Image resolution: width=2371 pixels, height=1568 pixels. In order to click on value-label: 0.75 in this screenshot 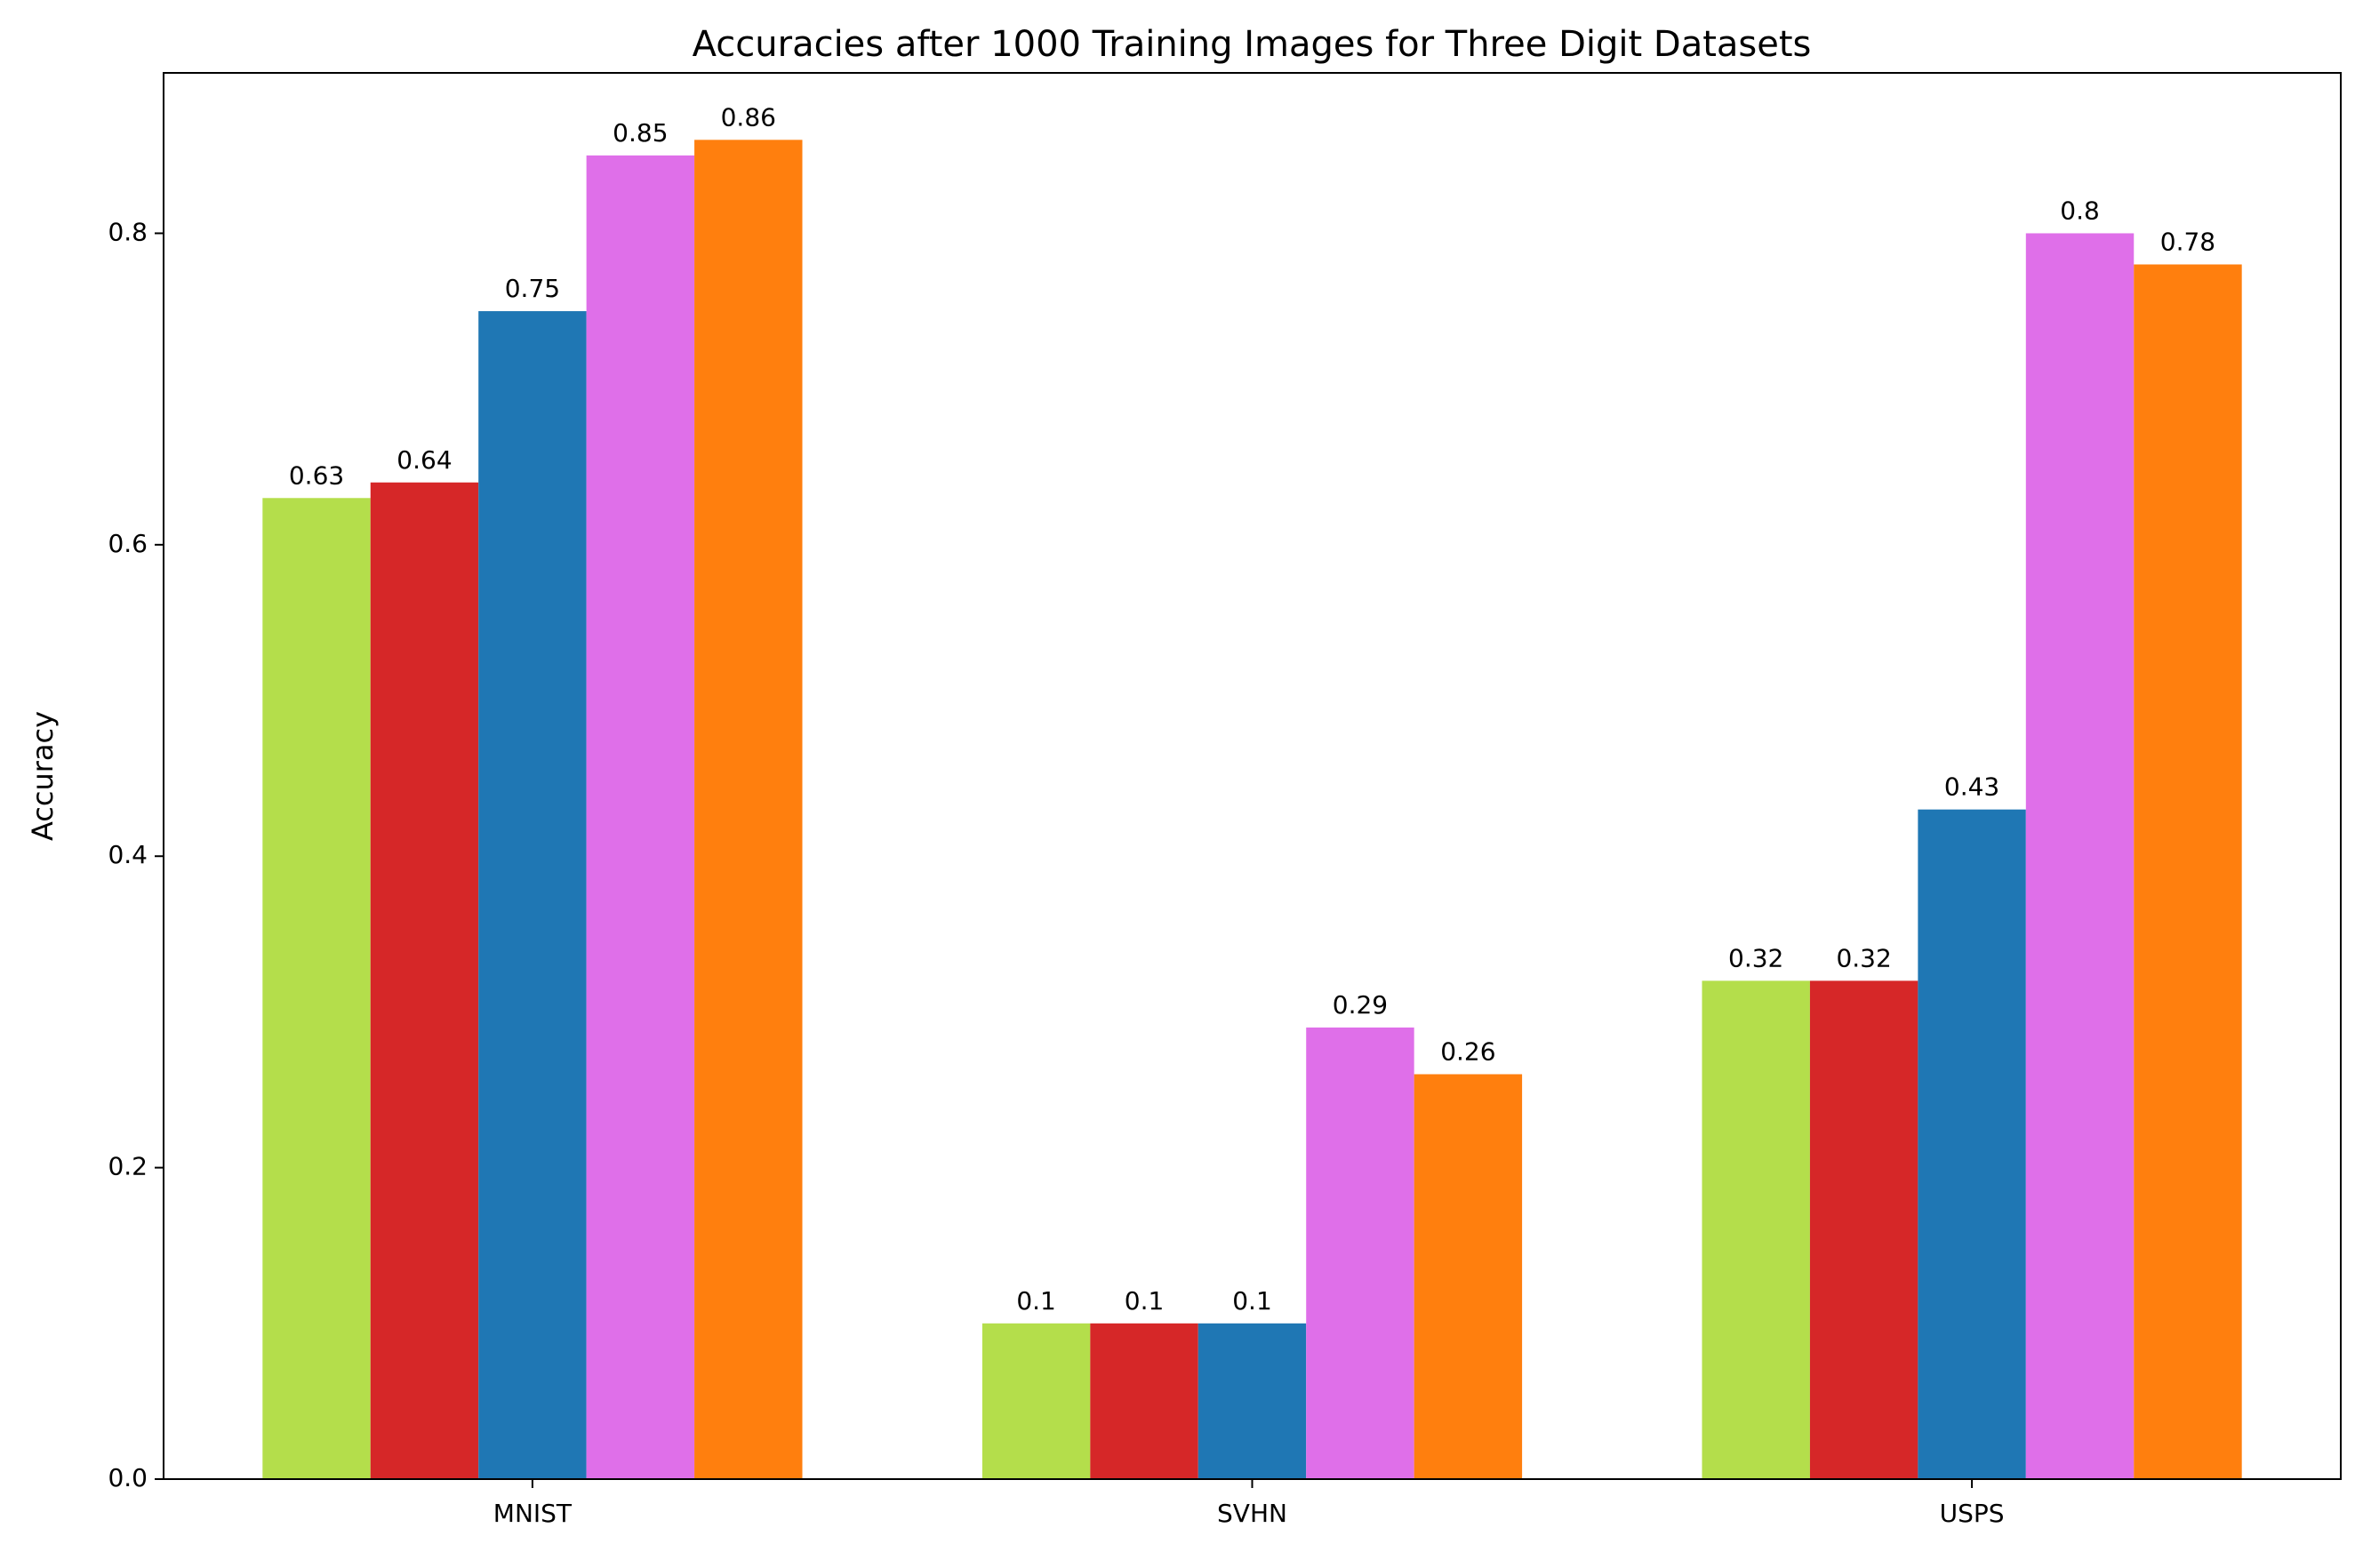, I will do `click(532, 288)`.